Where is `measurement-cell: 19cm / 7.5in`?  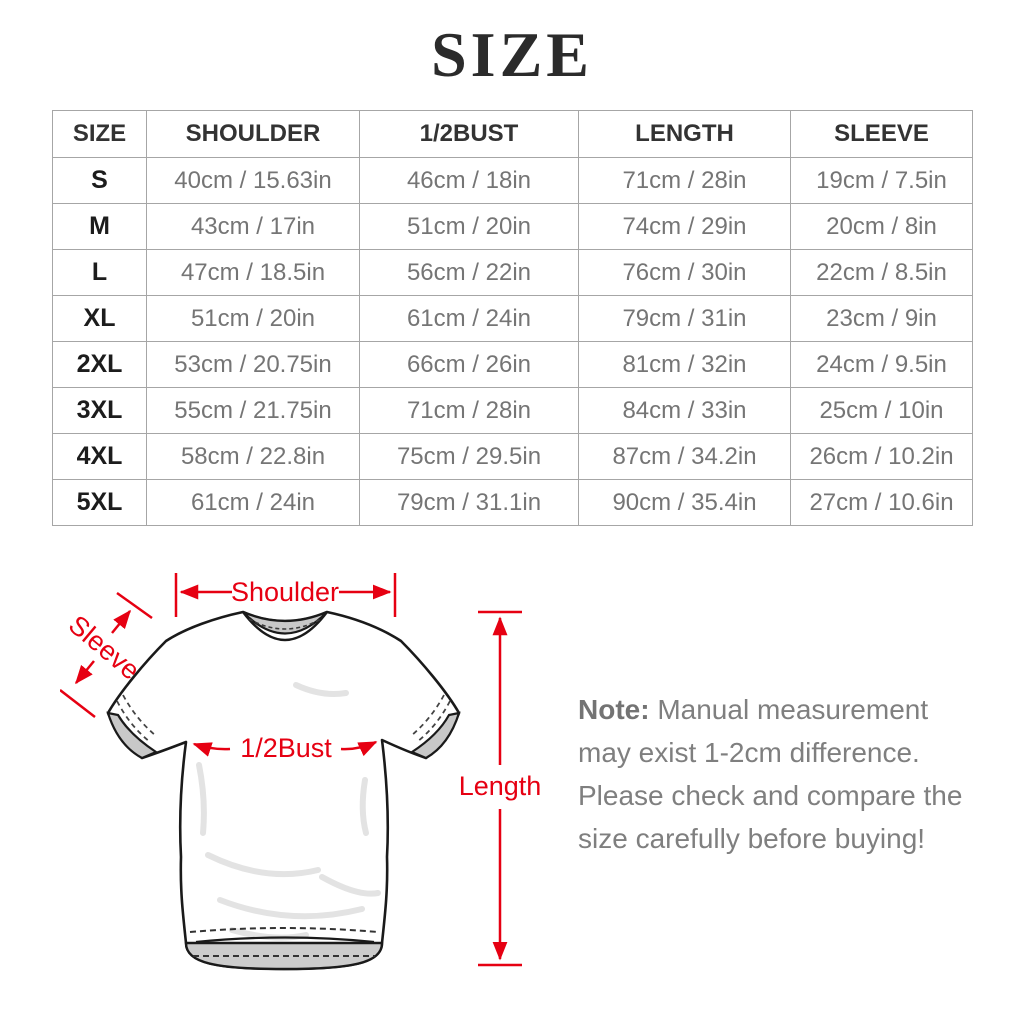 measurement-cell: 19cm / 7.5in is located at coordinates (881, 180).